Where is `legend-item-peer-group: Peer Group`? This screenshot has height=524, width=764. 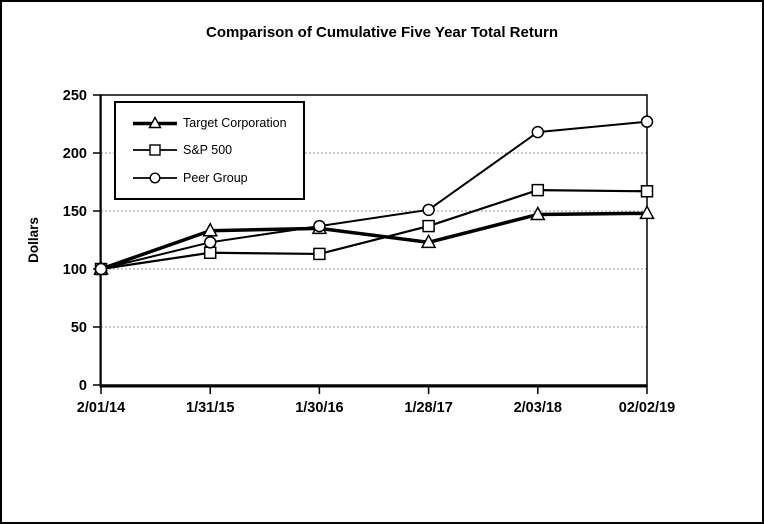 legend-item-peer-group: Peer Group is located at coordinates (217, 178).